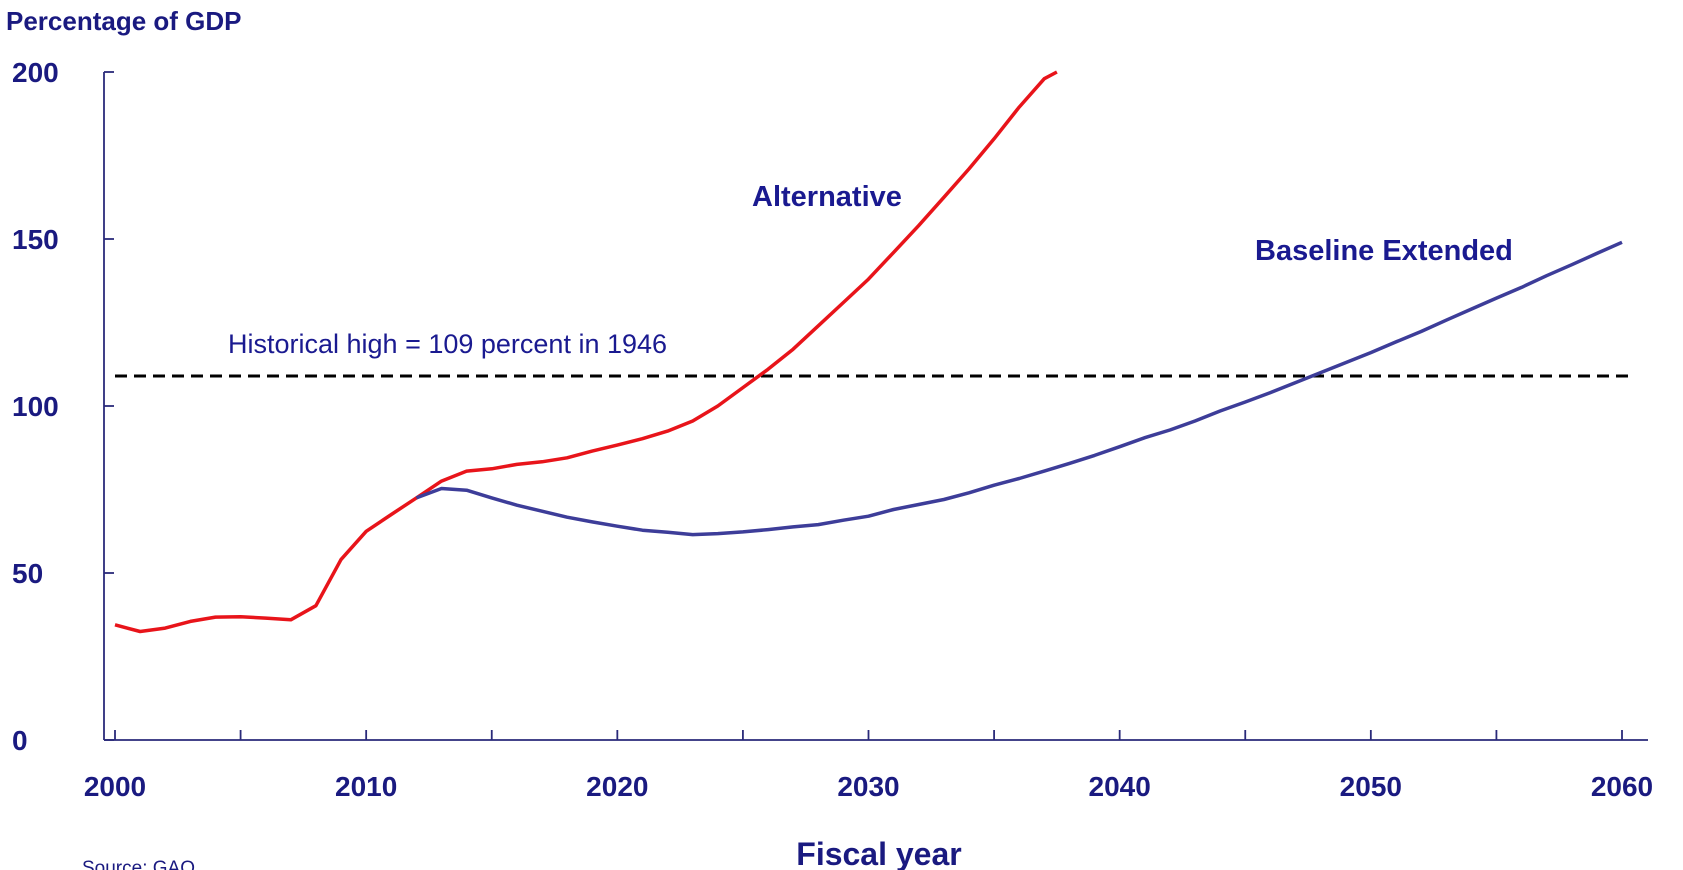 The image size is (1683, 870). Describe the element at coordinates (878, 853) in the screenshot. I see `x-axis-title: Fiscal year` at that location.